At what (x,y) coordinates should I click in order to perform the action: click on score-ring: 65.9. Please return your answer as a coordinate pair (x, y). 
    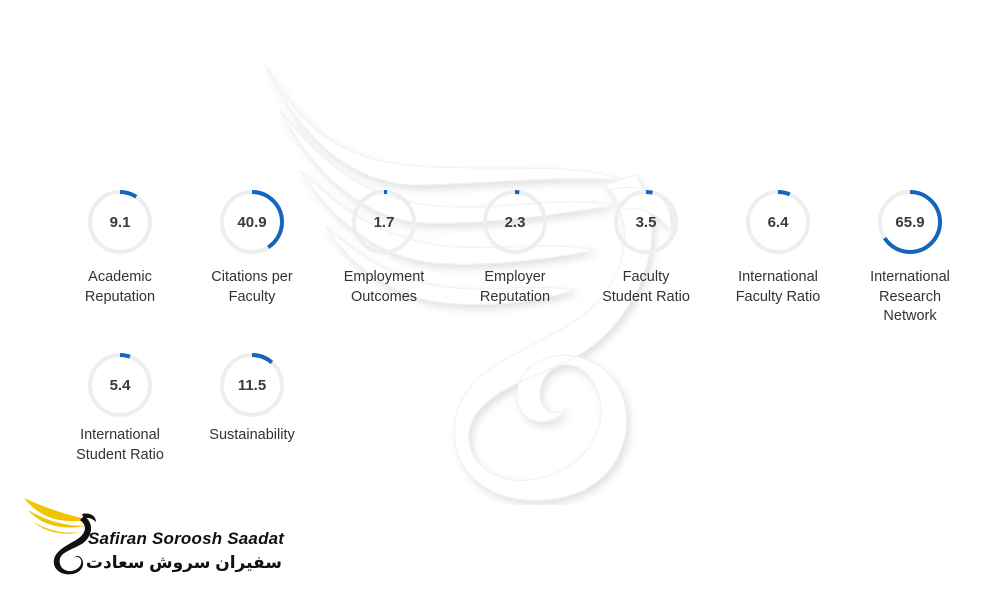
    Looking at the image, I should click on (910, 222).